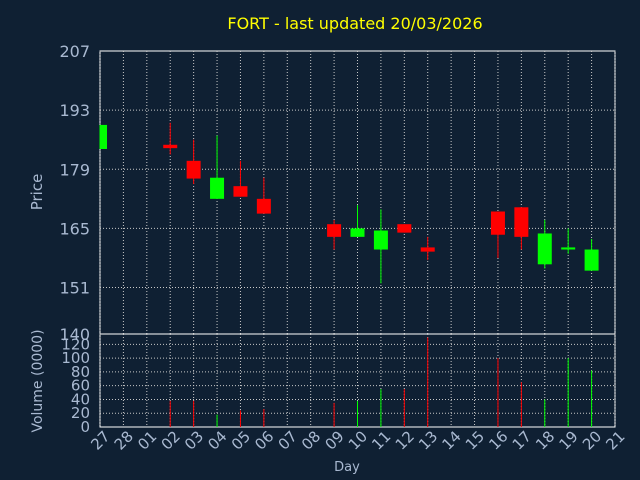 The image size is (640, 480). Describe the element at coordinates (74, 51) in the screenshot. I see `price-tick-label: 207` at that location.